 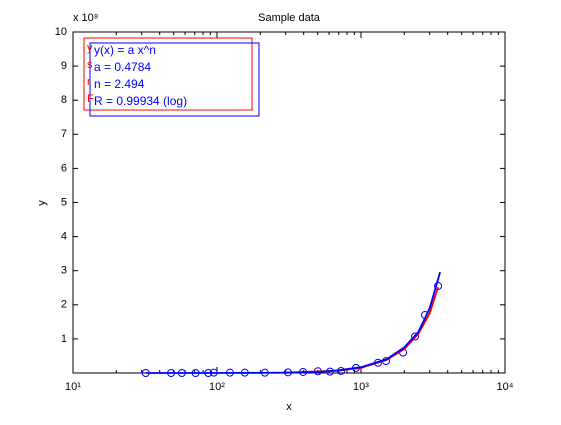 I want to click on y-multiplier: x 10⁸, so click(x=85, y=18).